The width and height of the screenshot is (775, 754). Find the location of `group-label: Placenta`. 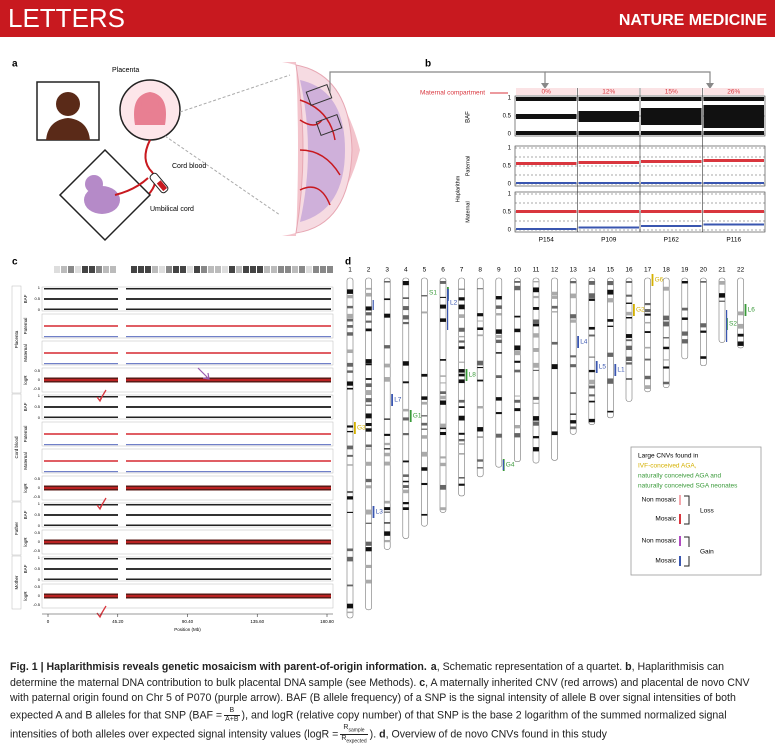

group-label: Placenta is located at coordinates (16, 339).